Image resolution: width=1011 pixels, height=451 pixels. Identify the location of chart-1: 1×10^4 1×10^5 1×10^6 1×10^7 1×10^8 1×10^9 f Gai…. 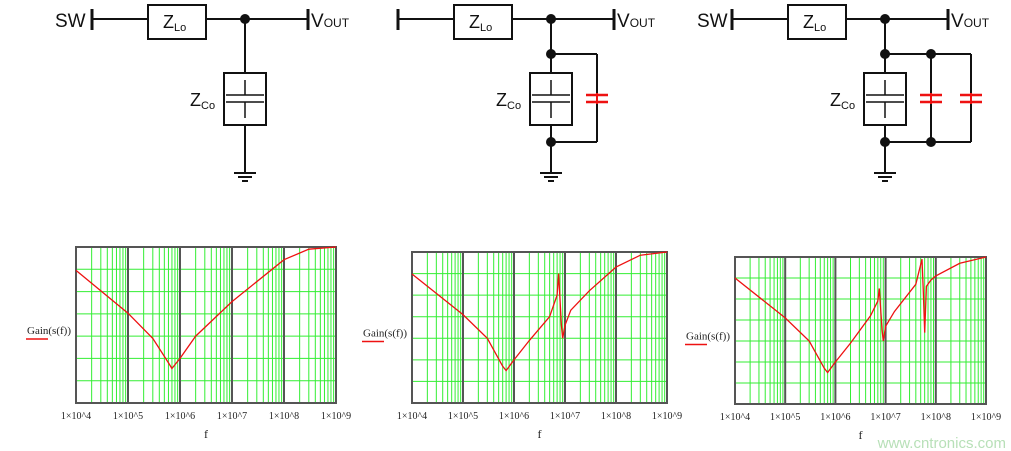
(188, 343).